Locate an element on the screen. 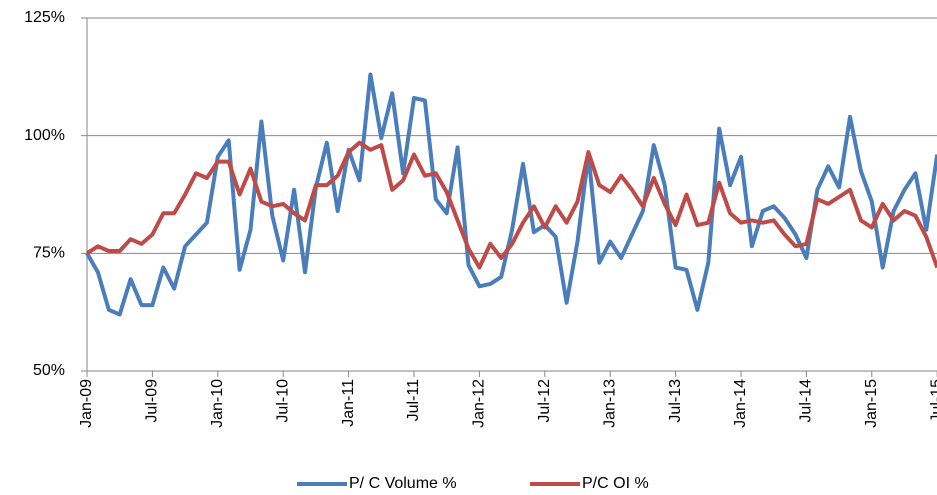 The width and height of the screenshot is (937, 495). x-tick-label: Jan-11 is located at coordinates (348, 403).